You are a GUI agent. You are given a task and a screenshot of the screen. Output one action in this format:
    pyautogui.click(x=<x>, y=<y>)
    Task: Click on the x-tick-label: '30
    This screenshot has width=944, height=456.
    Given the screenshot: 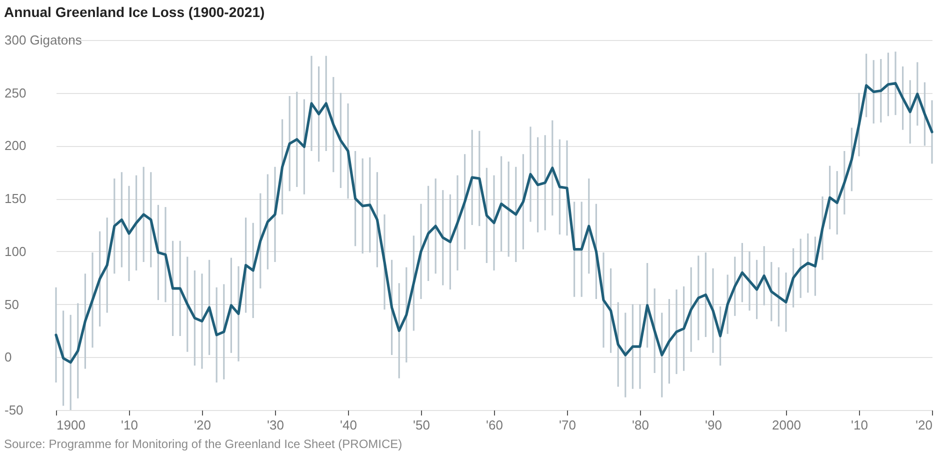 What is the action you would take?
    pyautogui.click(x=275, y=425)
    